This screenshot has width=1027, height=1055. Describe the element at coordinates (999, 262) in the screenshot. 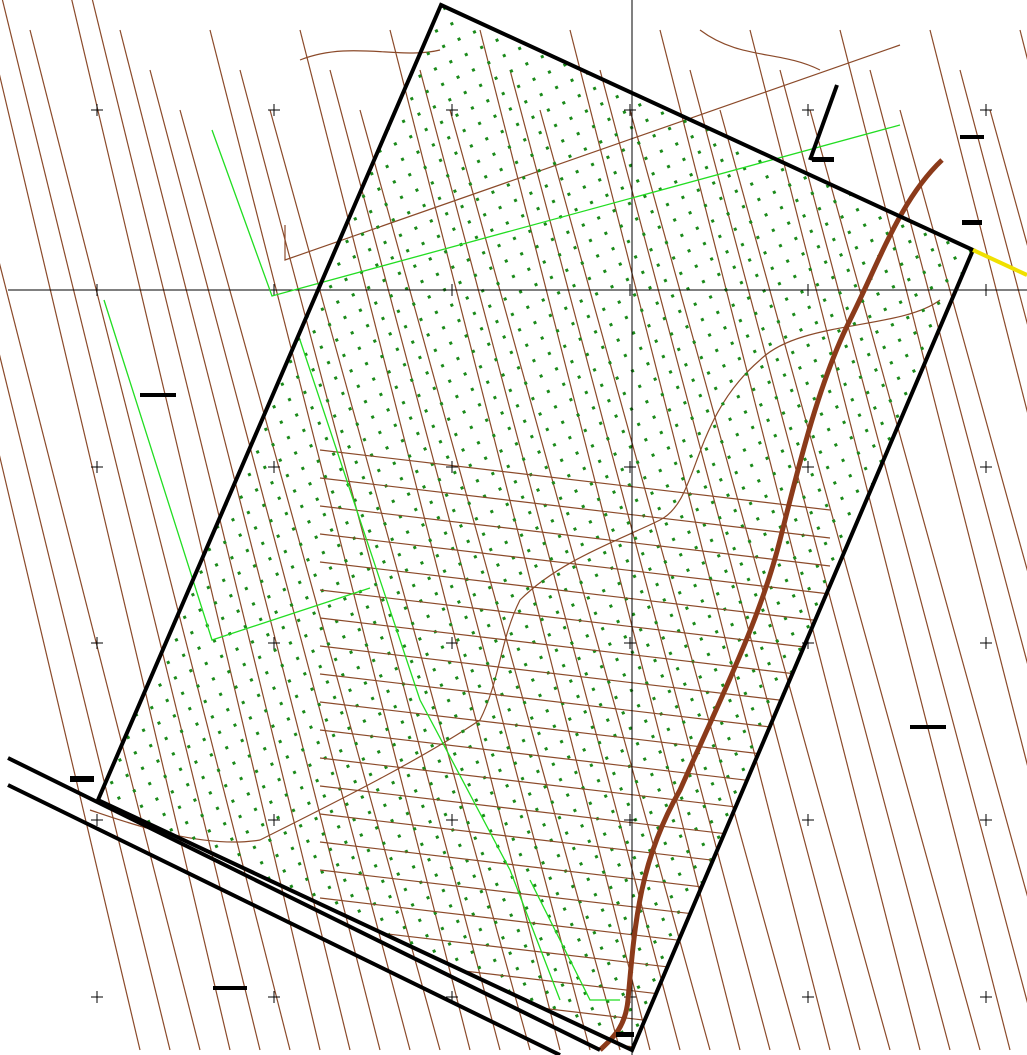

I see `yellow-segment` at that location.